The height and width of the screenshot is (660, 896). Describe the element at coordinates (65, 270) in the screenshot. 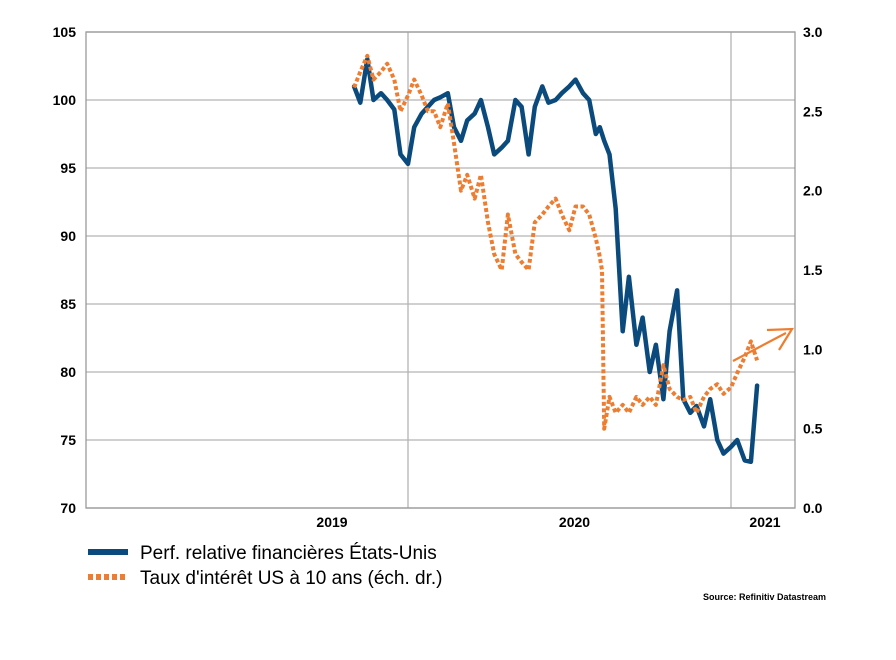

I see `left-axis-ticks: 70 75 80 85 90 95 100 105` at that location.